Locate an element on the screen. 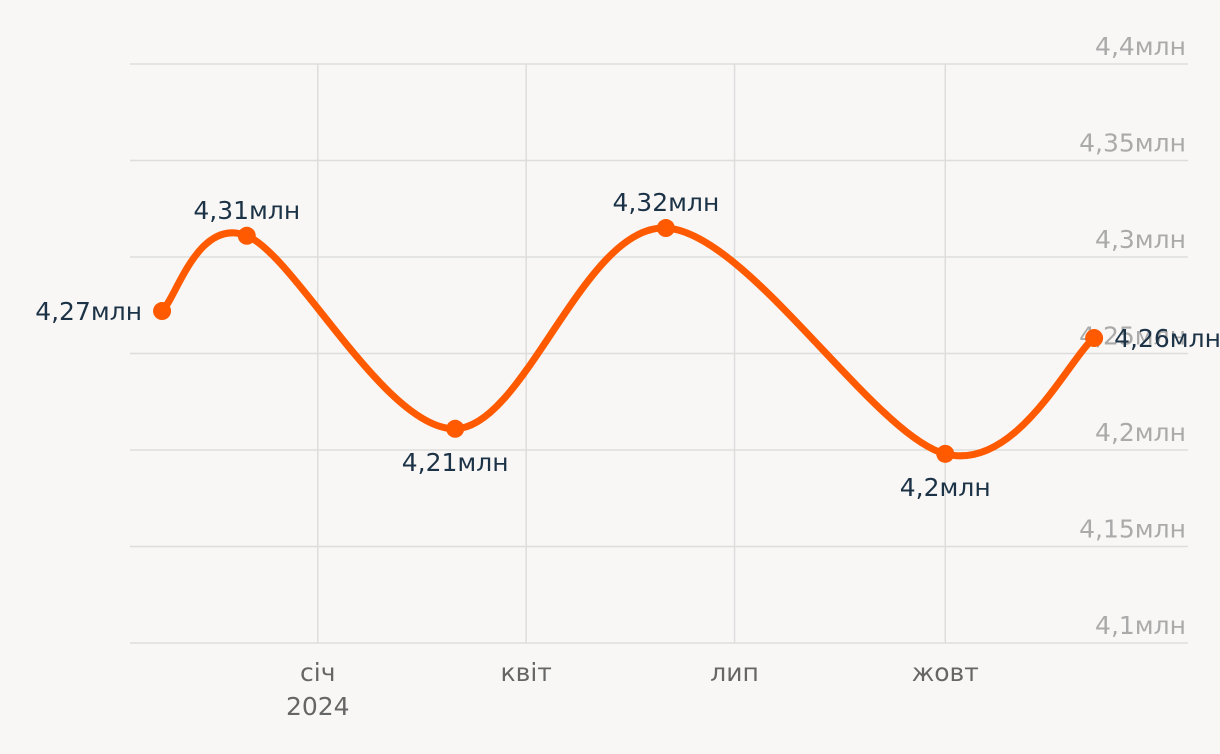  x-tick-label: квіт is located at coordinates (526, 672).